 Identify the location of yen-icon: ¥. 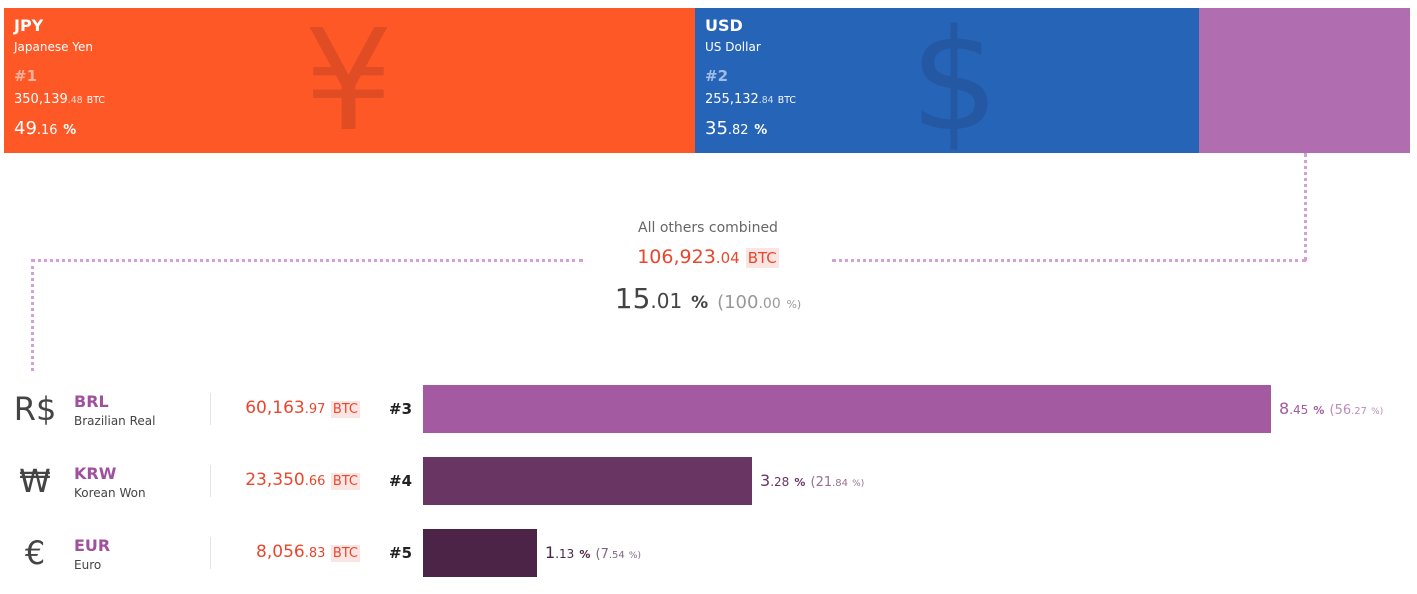
(349, 80).